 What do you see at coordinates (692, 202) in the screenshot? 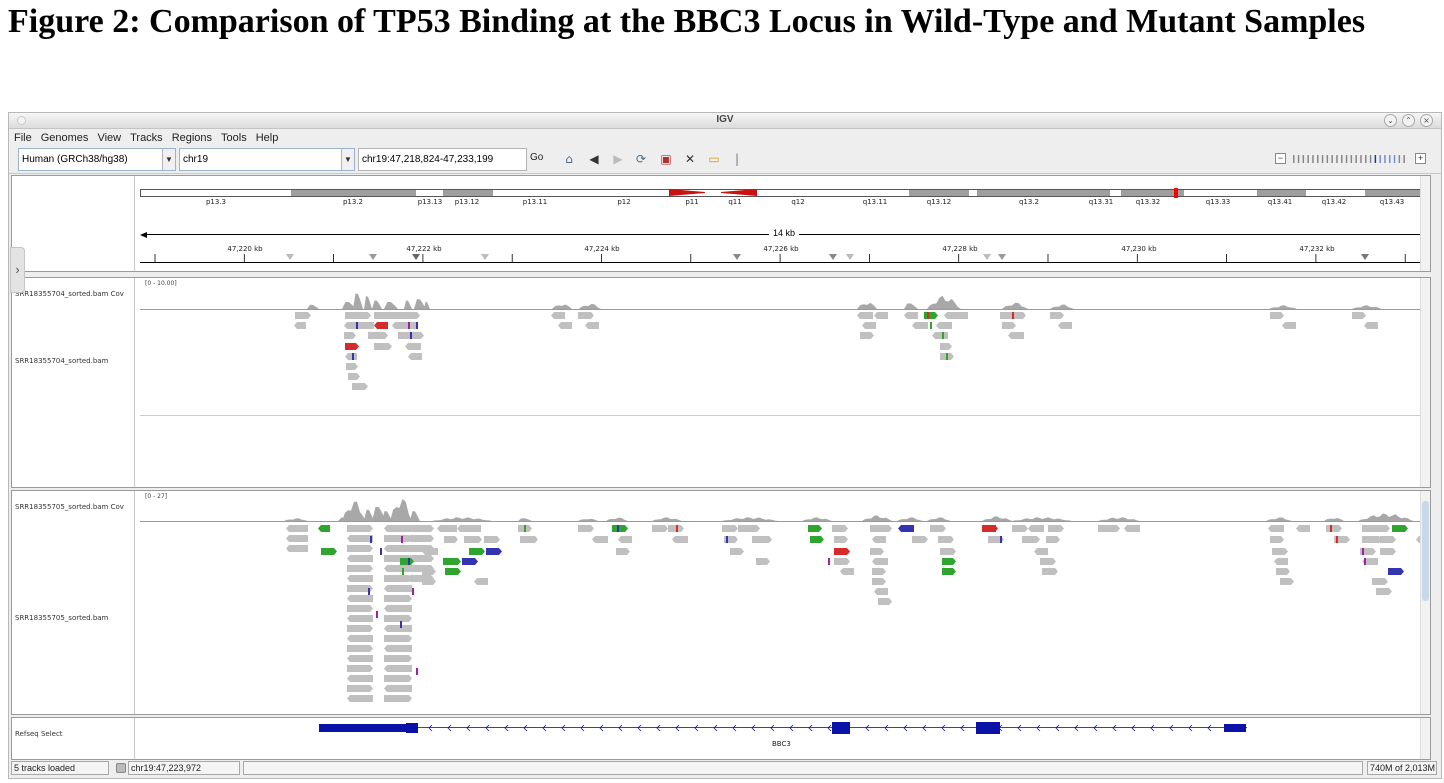
I see `band-label: p11` at bounding box center [692, 202].